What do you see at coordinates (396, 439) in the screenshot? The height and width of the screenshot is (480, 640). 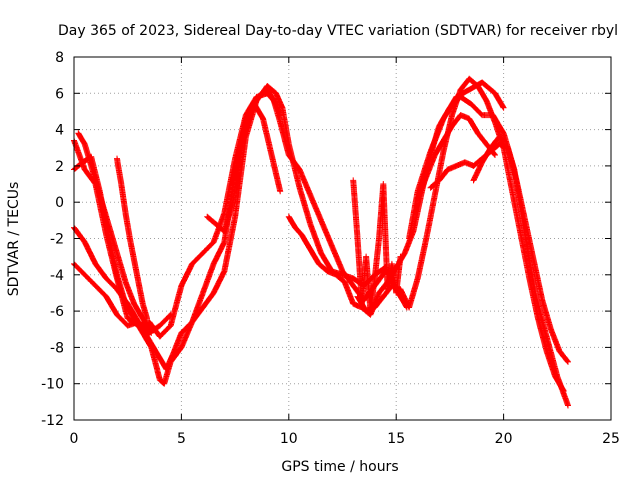 I see `x-tick-label: 15` at bounding box center [396, 439].